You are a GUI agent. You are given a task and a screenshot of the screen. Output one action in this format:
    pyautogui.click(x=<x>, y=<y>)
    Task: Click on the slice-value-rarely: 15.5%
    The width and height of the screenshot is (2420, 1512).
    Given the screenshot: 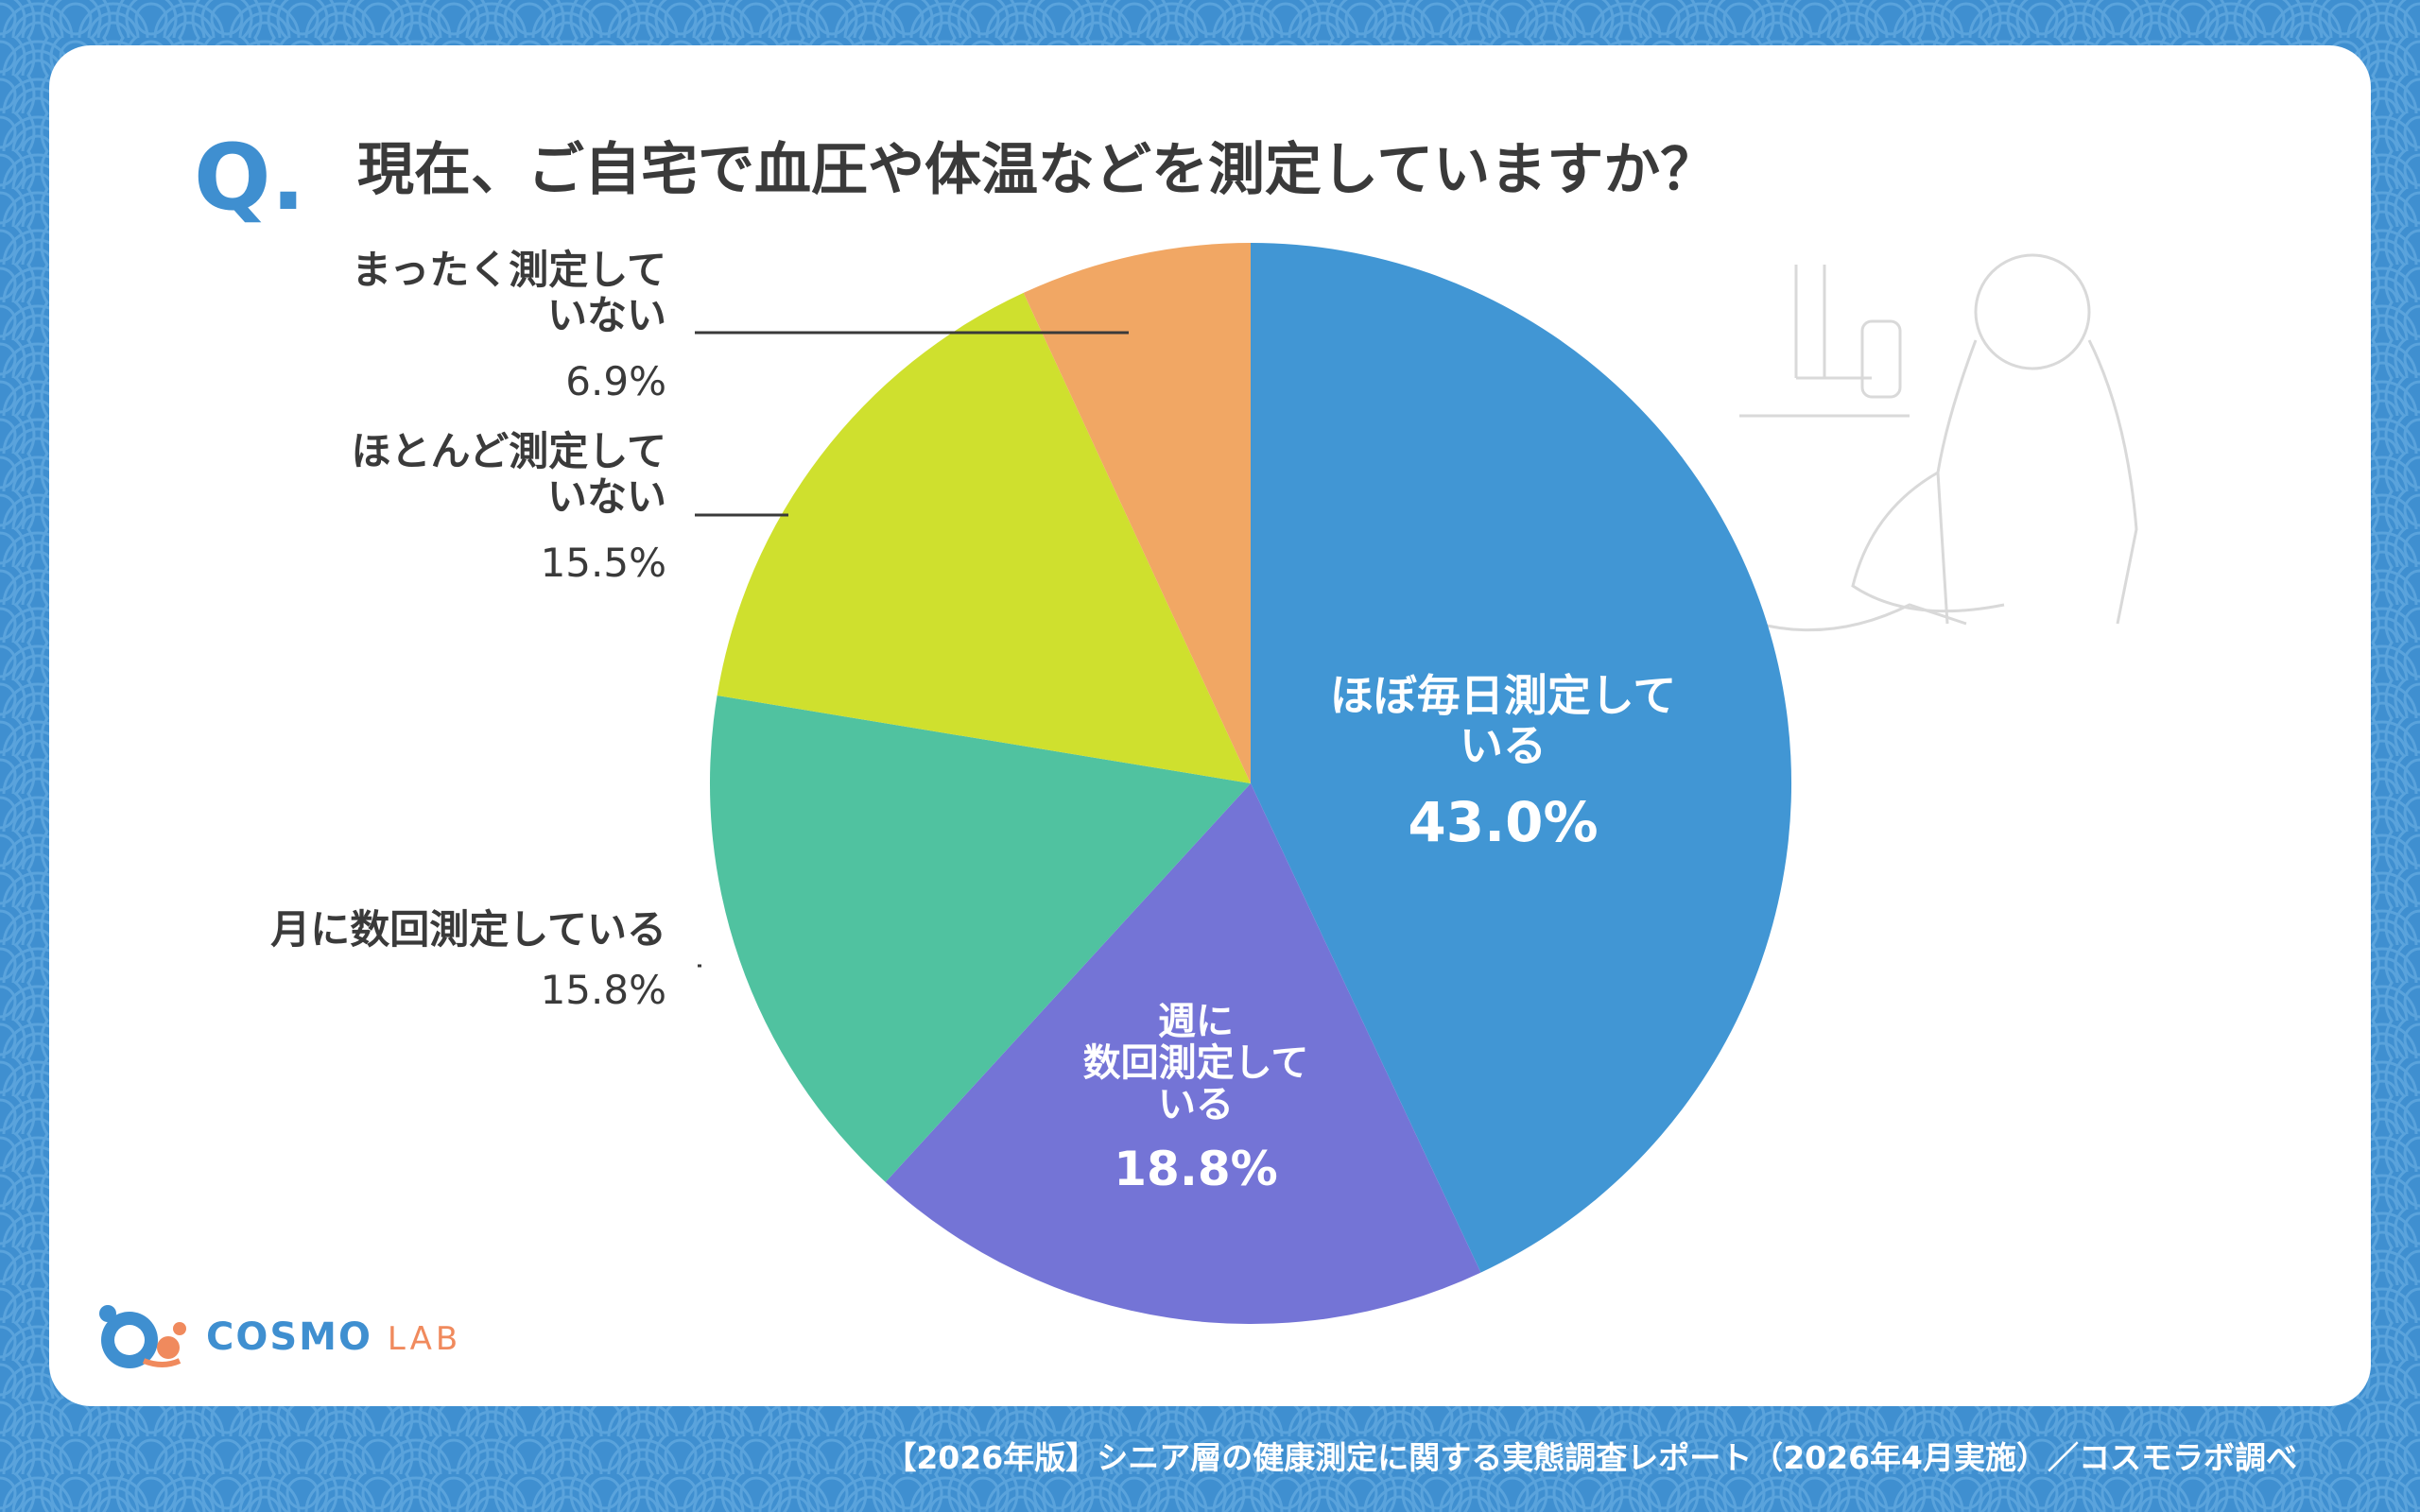 What is the action you would take?
    pyautogui.click(x=603, y=563)
    